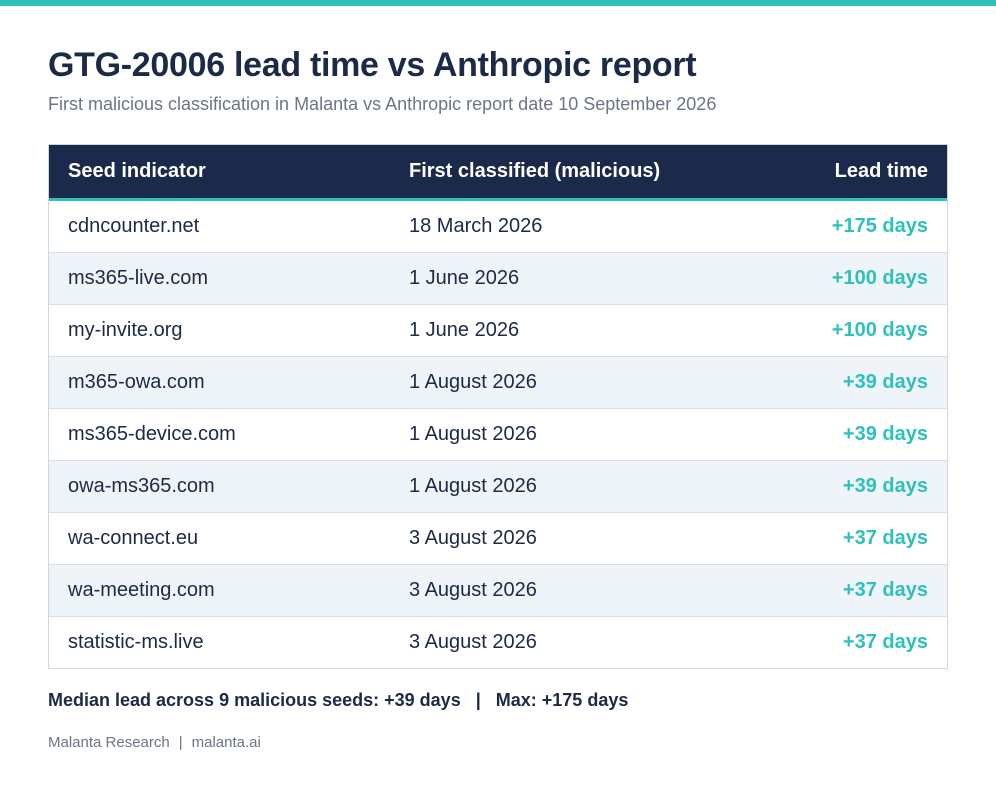 The height and width of the screenshot is (796, 996). Describe the element at coordinates (219, 382) in the screenshot. I see `seed-indicator-cell: m365-owa.com` at that location.